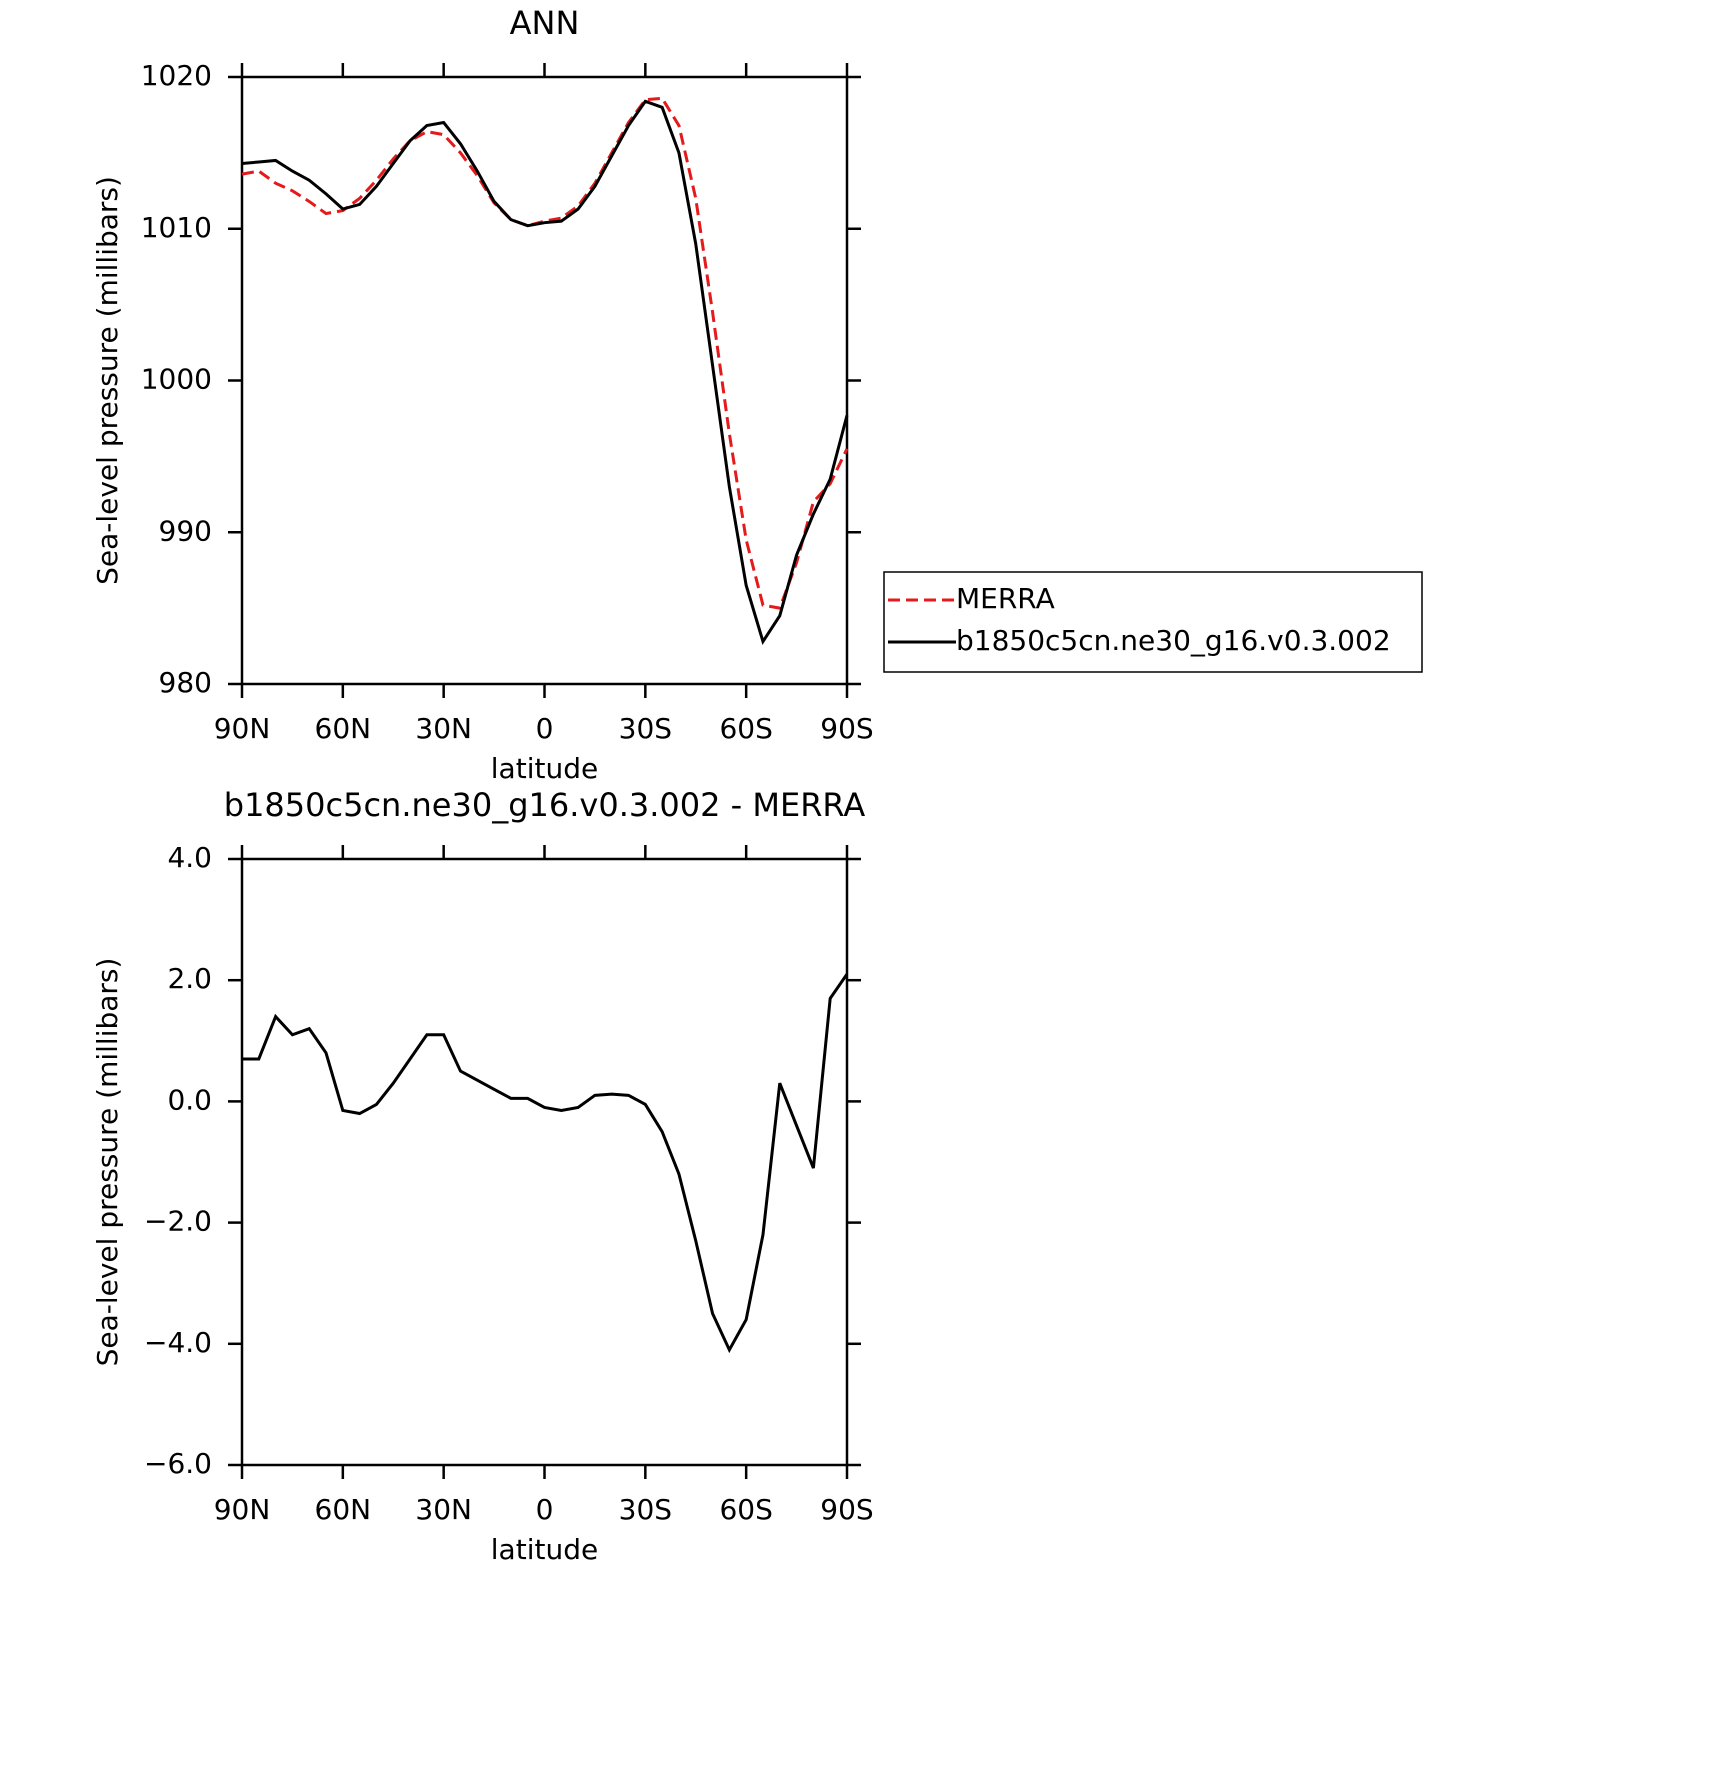 This screenshot has height=1767, width=1710. What do you see at coordinates (176, 379) in the screenshot?
I see `y-tick-label: 1000` at bounding box center [176, 379].